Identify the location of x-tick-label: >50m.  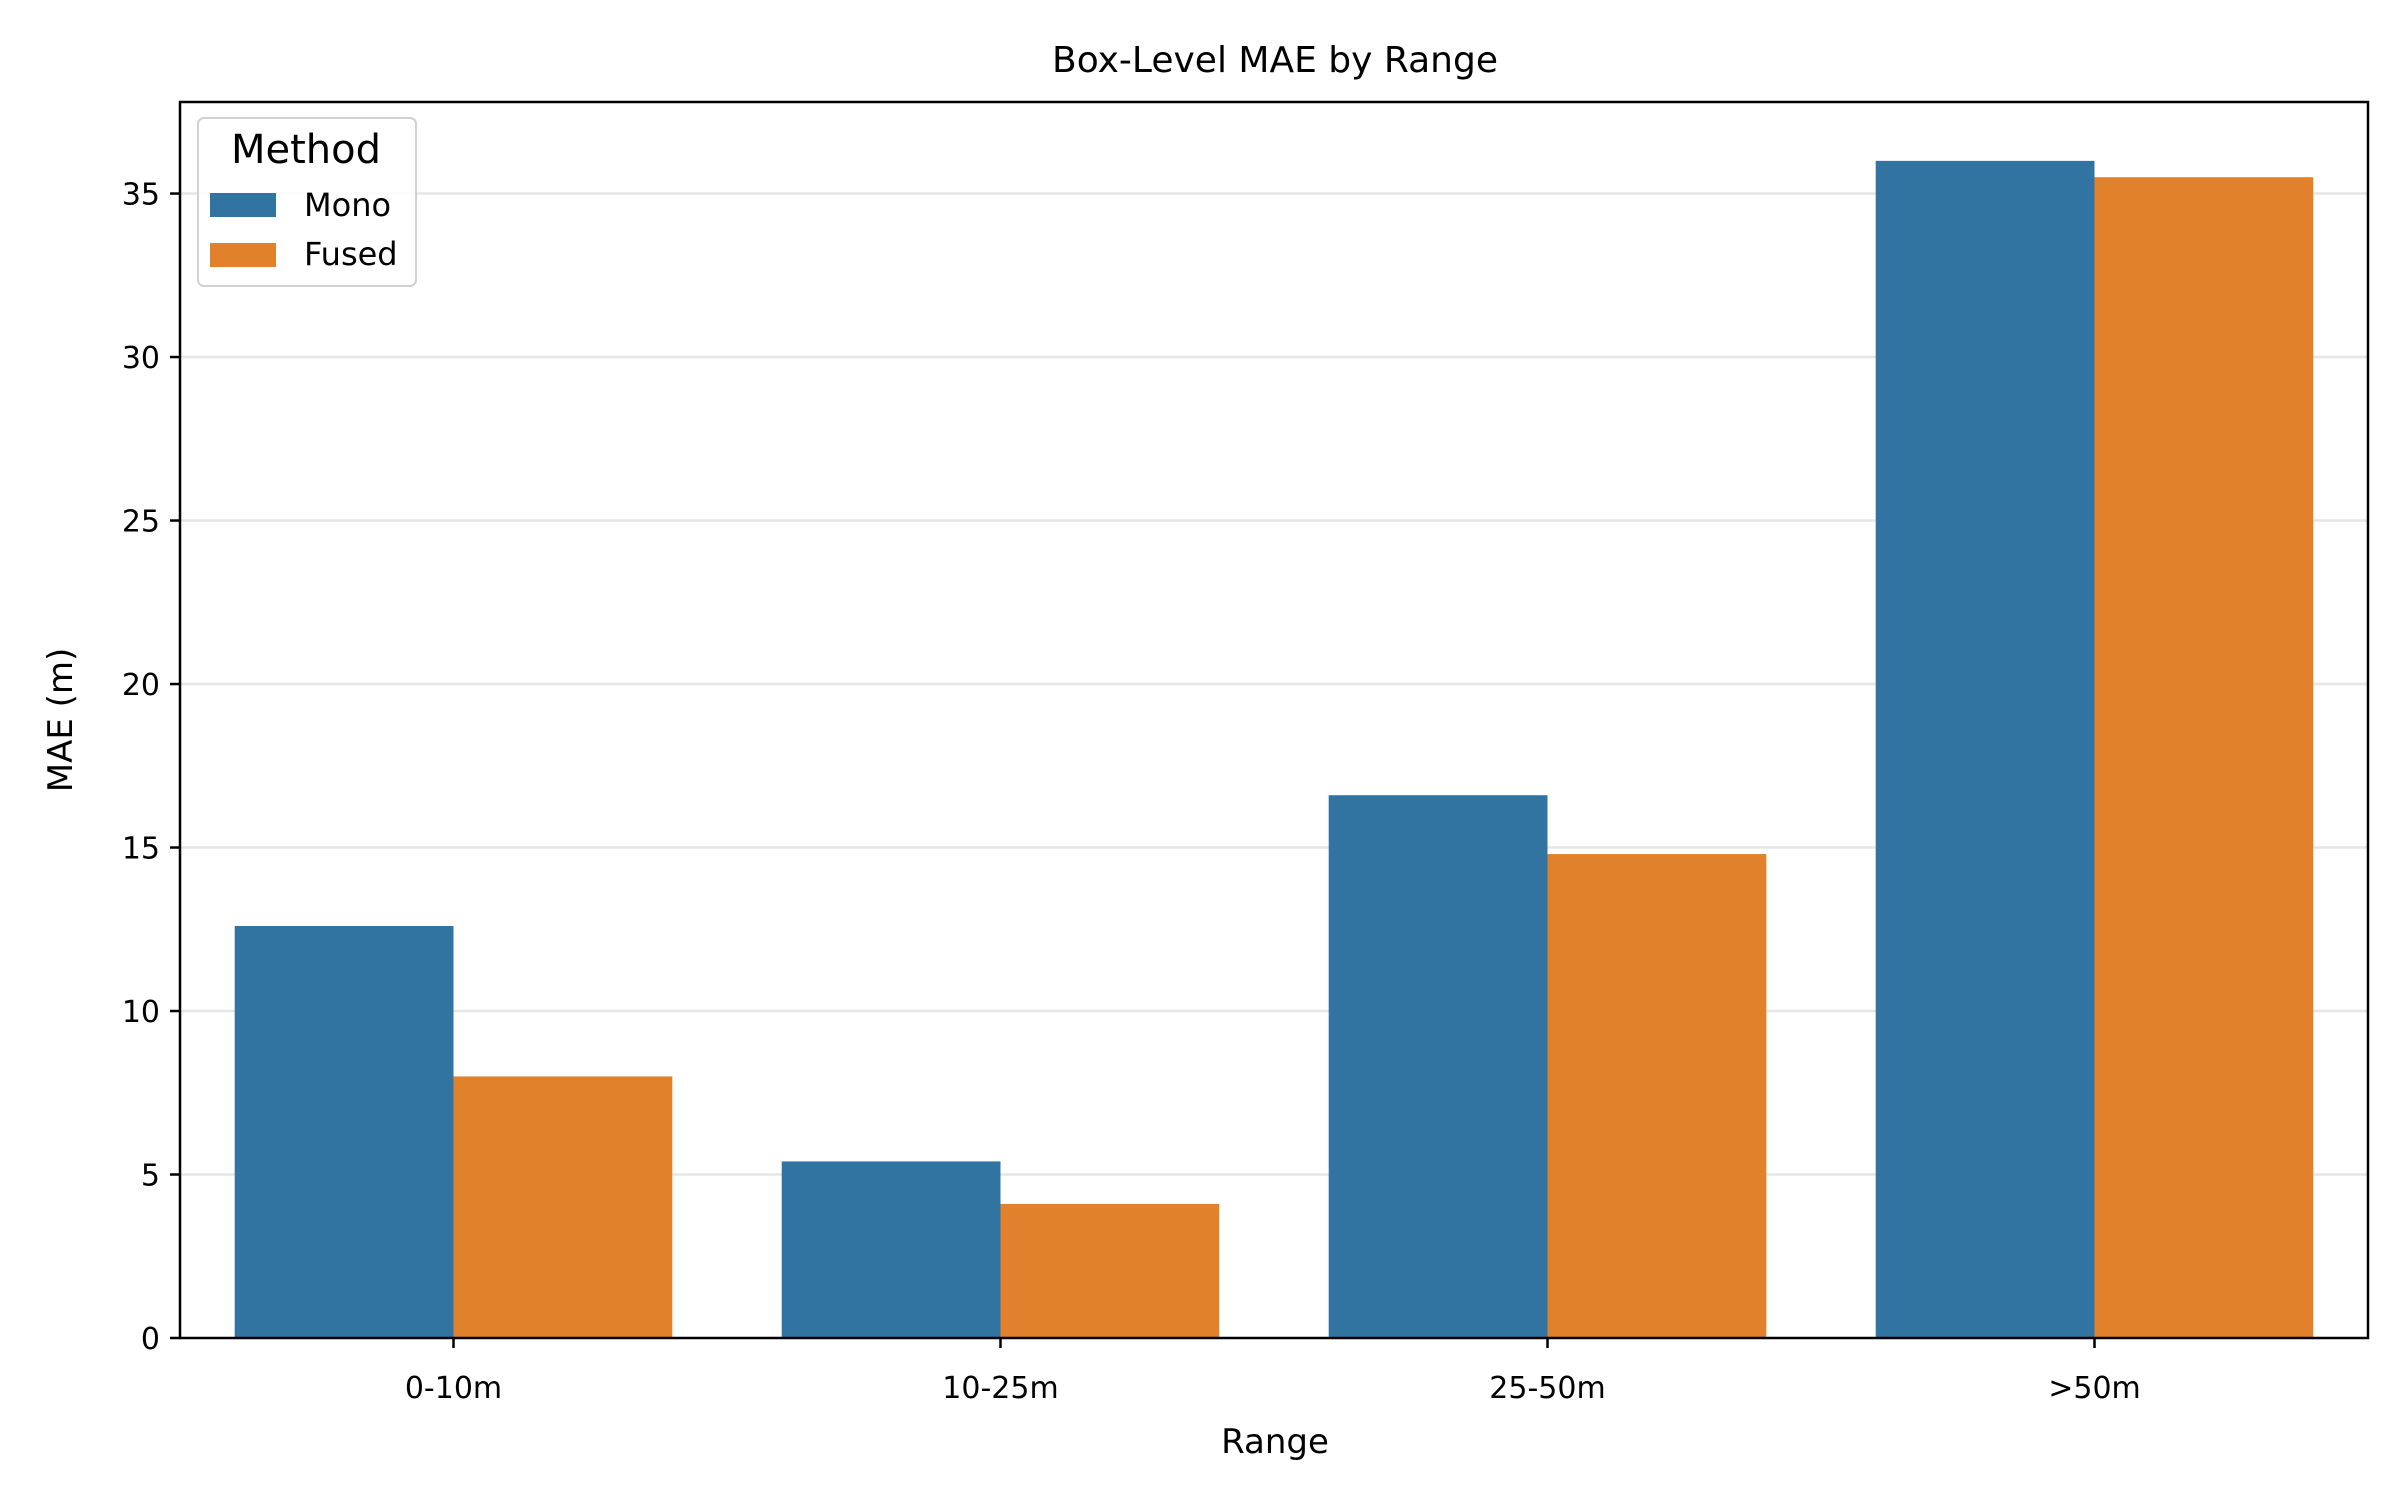
(2094, 1388).